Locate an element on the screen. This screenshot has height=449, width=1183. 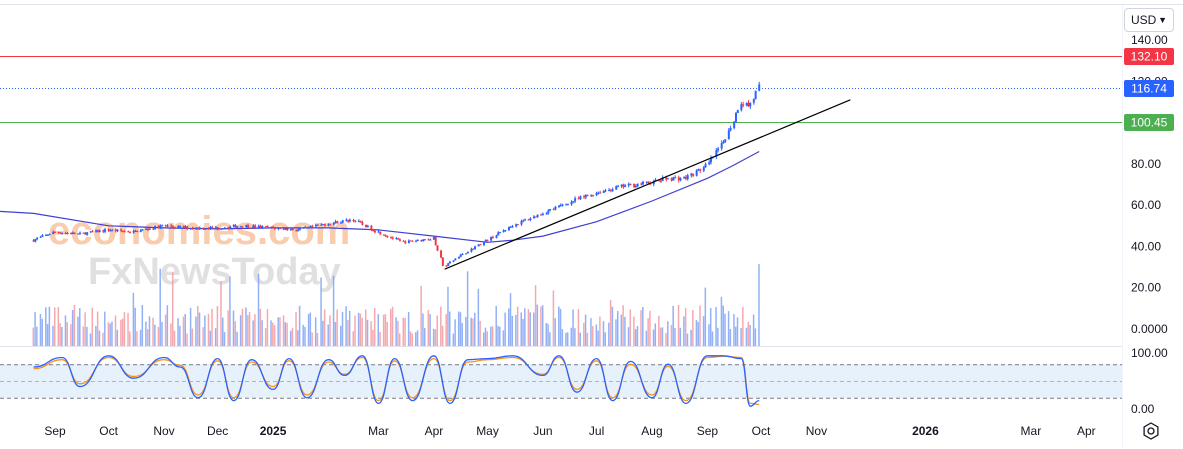
support-trendline is located at coordinates (647, 184).